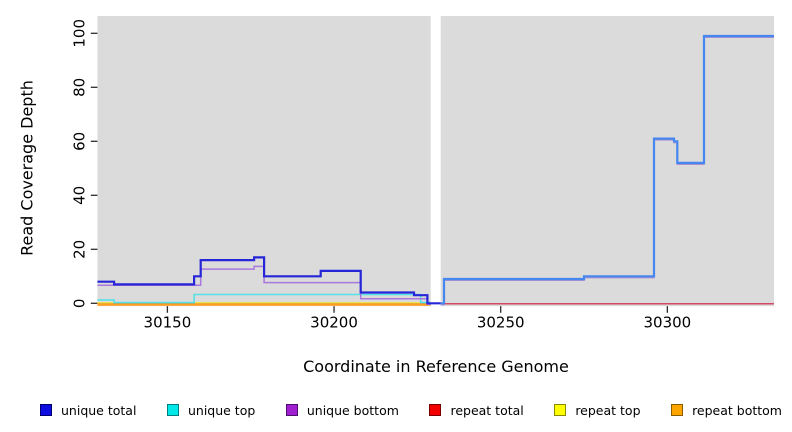 This screenshot has height=432, width=792. I want to click on legend-item-repeat-total: repeat total, so click(476, 410).